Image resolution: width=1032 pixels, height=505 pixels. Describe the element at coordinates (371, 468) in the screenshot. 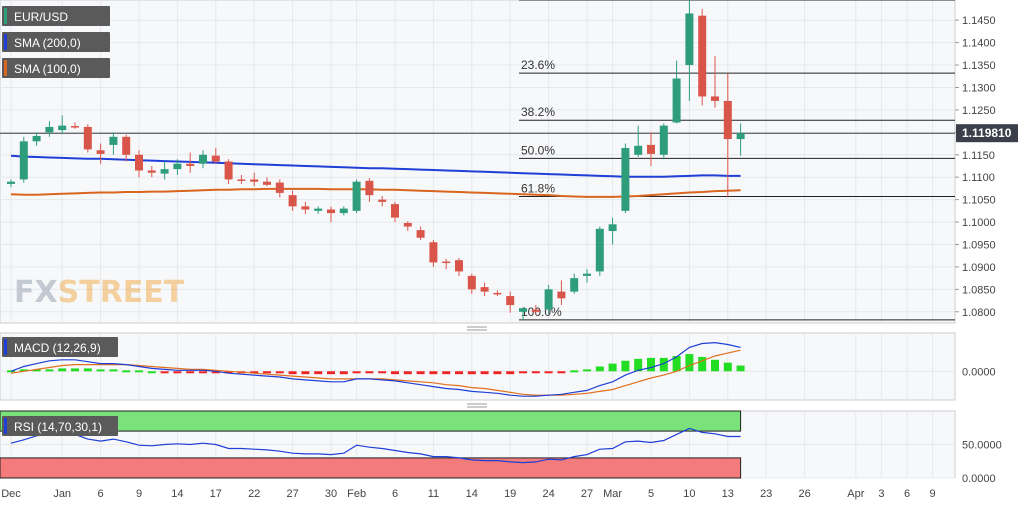

I see `rsi-oversold-zone` at that location.